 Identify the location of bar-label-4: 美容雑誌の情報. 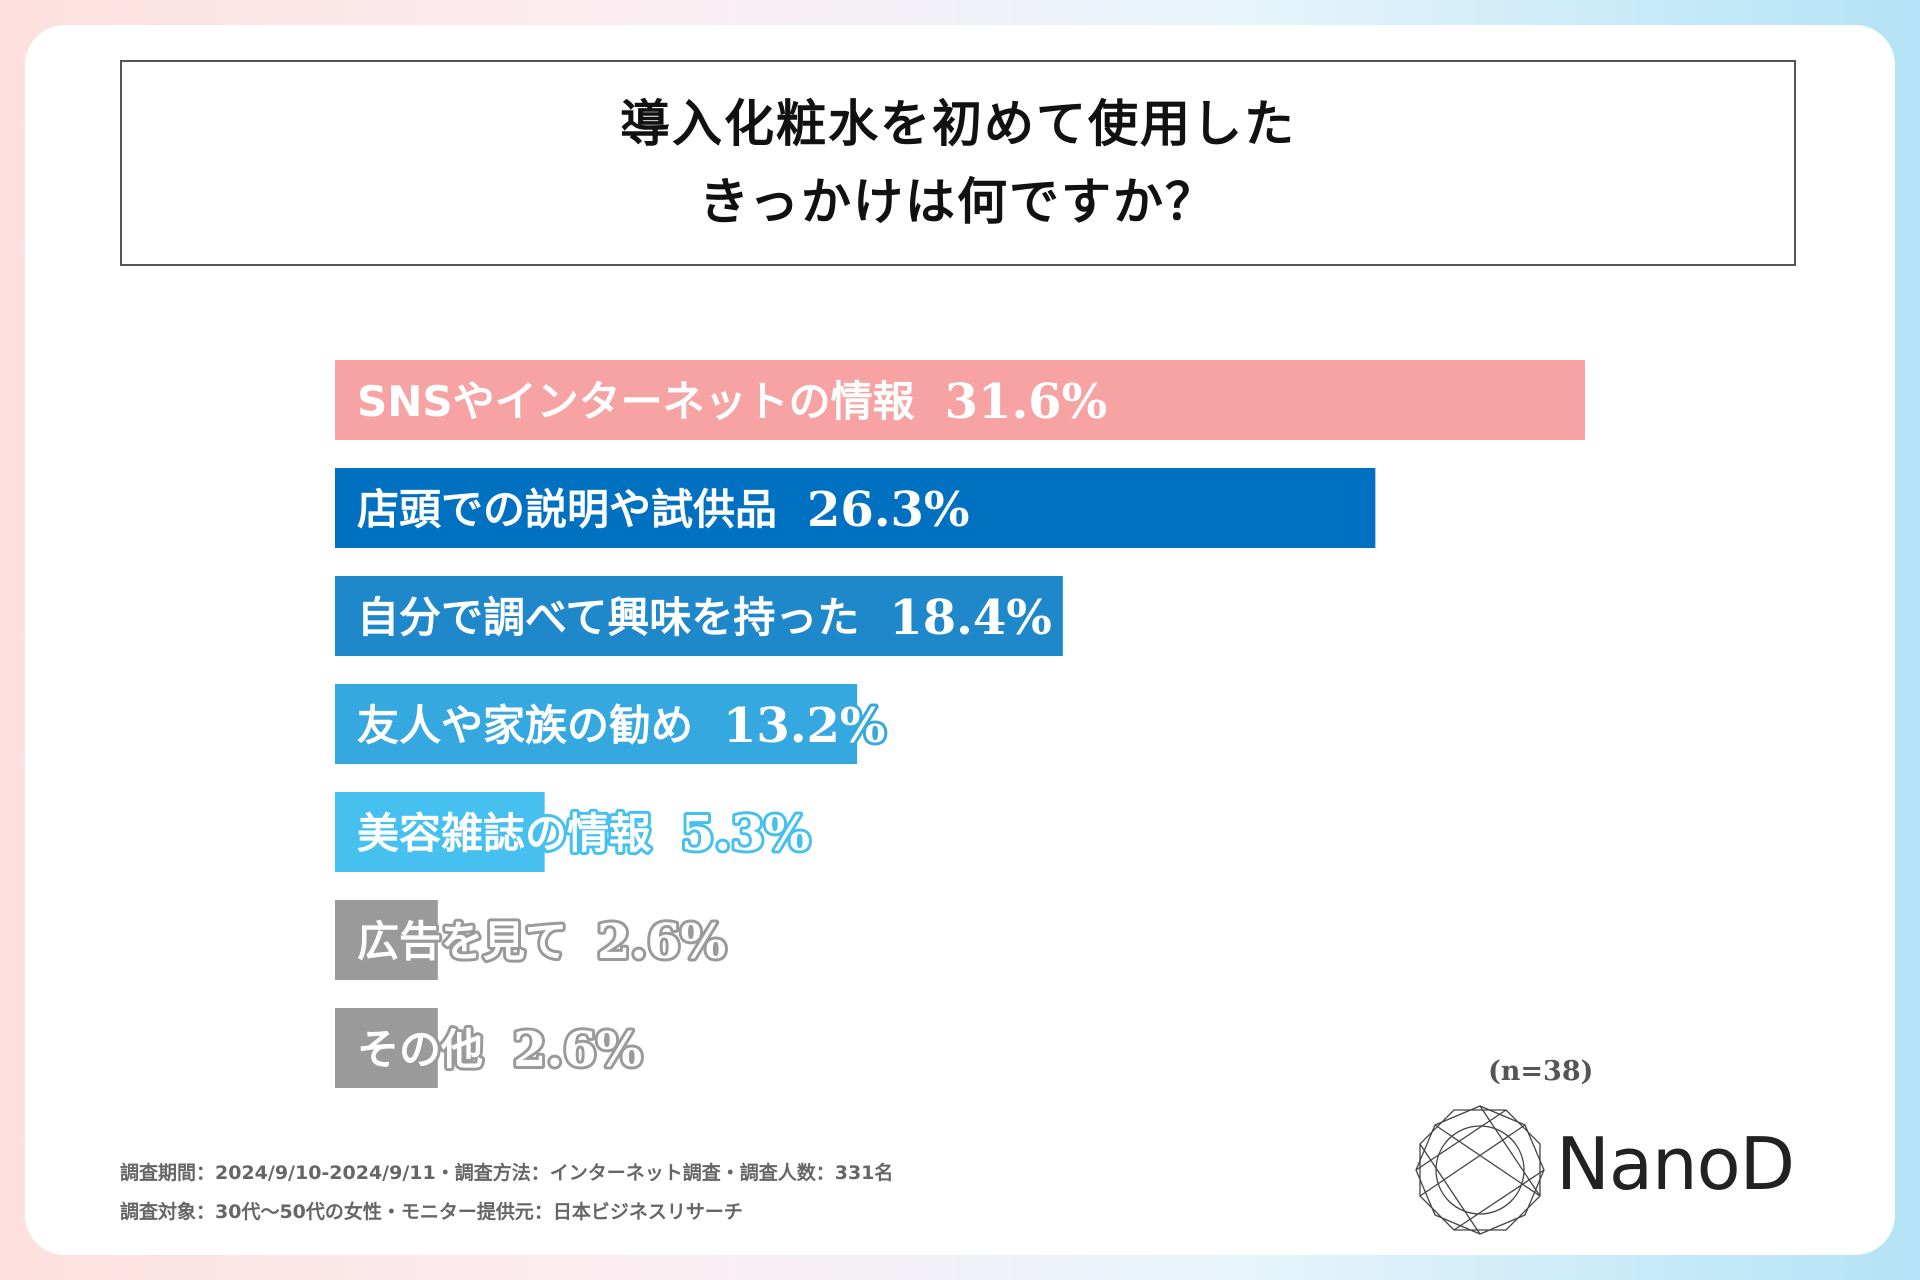
(504, 833).